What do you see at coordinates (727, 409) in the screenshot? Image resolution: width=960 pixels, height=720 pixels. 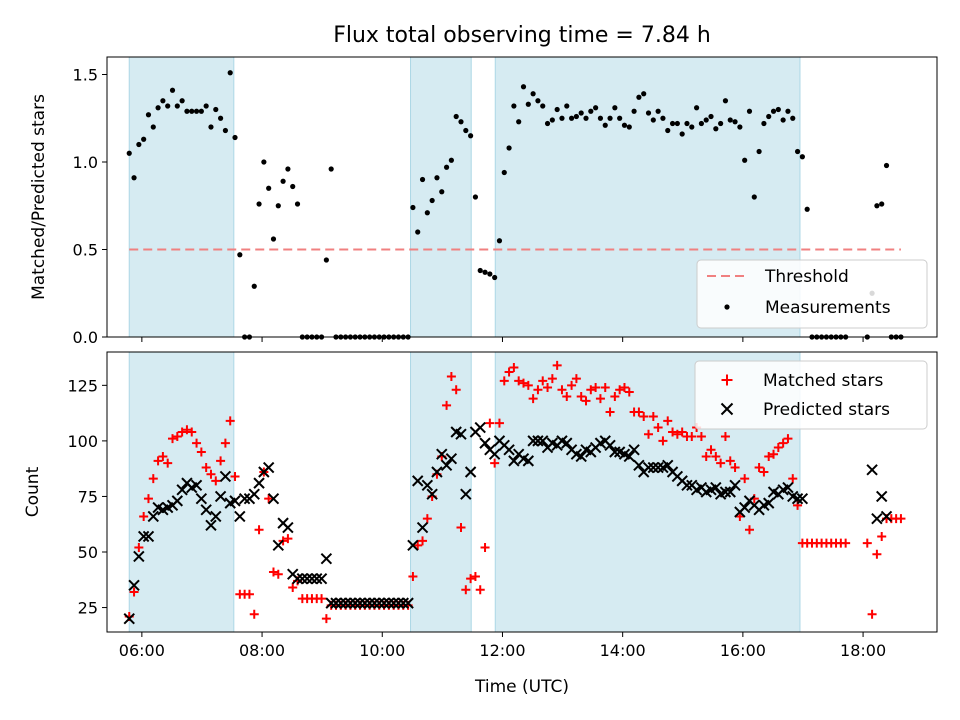 I see `legend-predicted-swatch` at bounding box center [727, 409].